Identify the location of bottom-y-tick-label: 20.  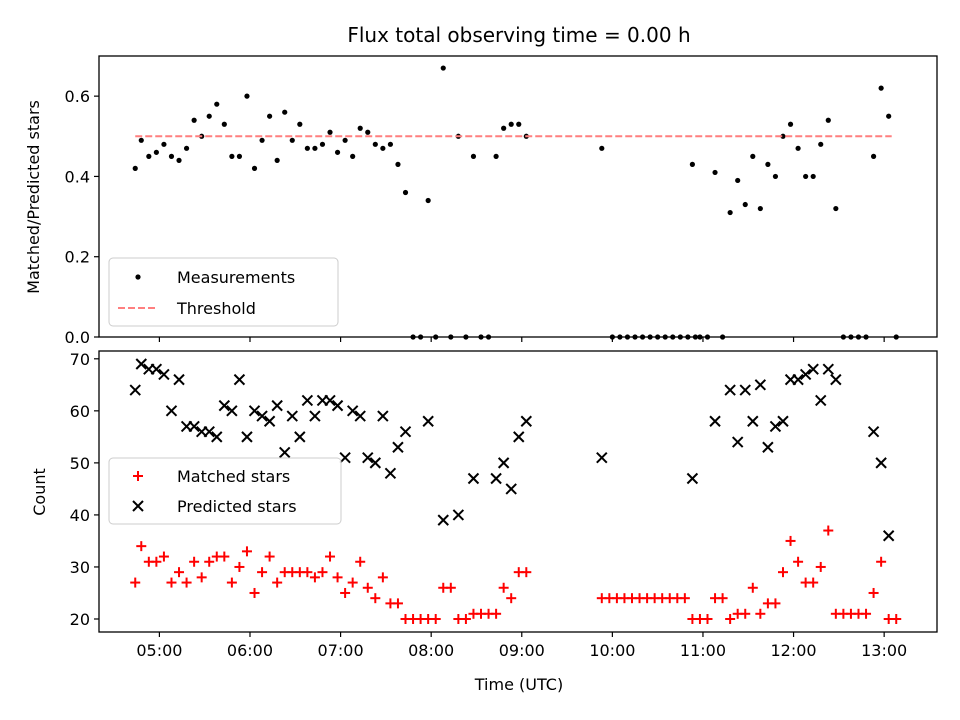
(80, 619).